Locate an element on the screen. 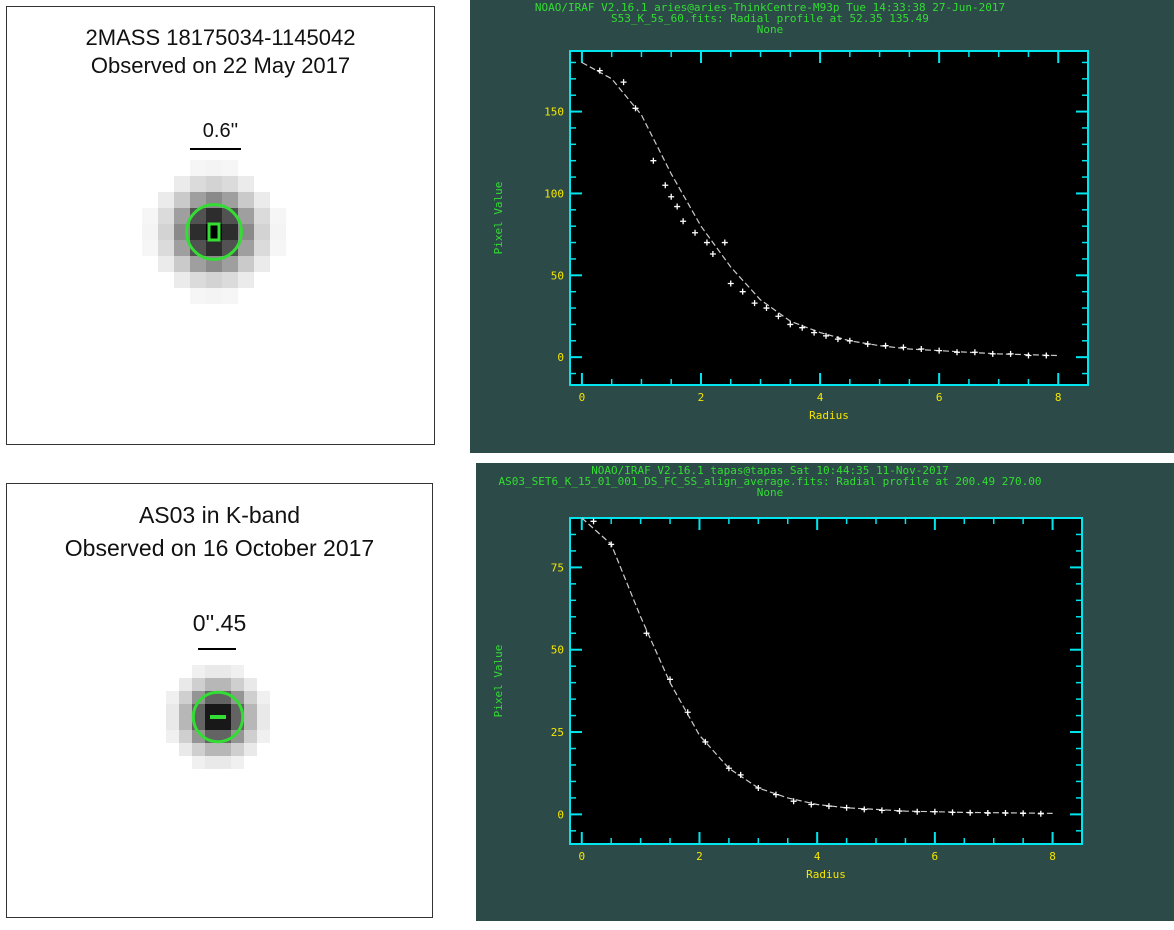  x-tick-label: 6 is located at coordinates (935, 856).